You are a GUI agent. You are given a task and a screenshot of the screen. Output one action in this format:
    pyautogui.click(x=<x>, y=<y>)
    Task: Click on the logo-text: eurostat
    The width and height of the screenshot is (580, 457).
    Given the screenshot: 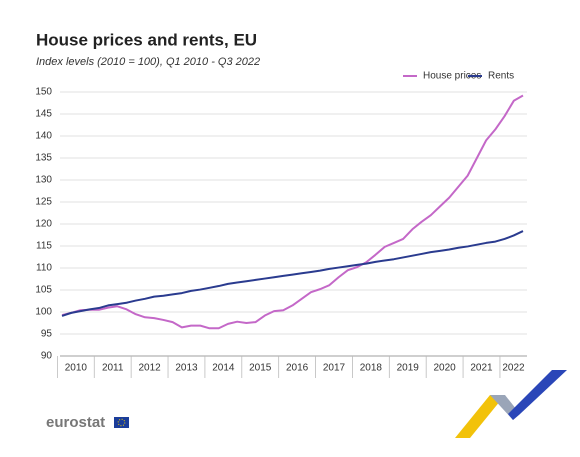 What is the action you would take?
    pyautogui.click(x=75, y=422)
    